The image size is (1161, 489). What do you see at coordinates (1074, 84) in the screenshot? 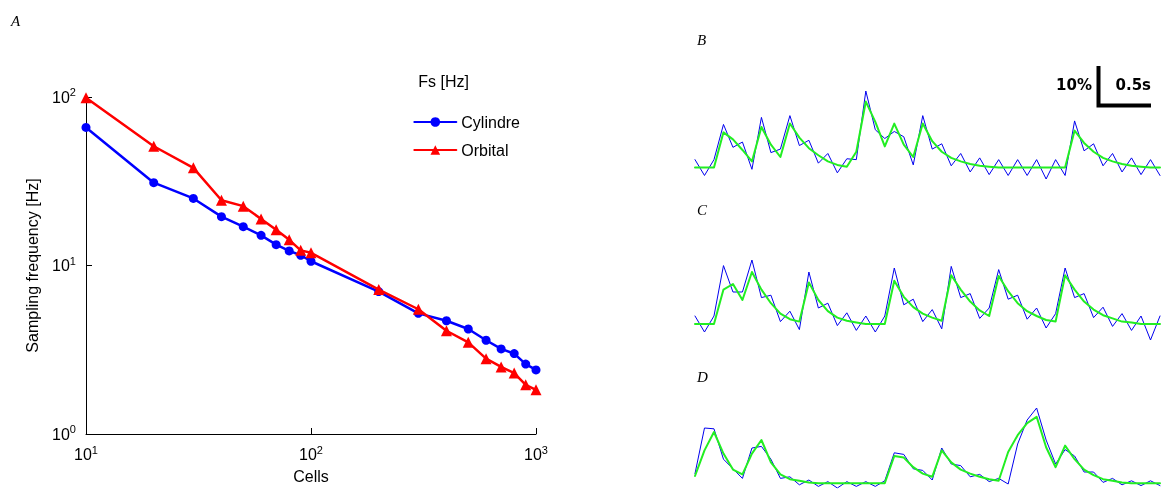
I see `annotation: 10%` at bounding box center [1074, 84].